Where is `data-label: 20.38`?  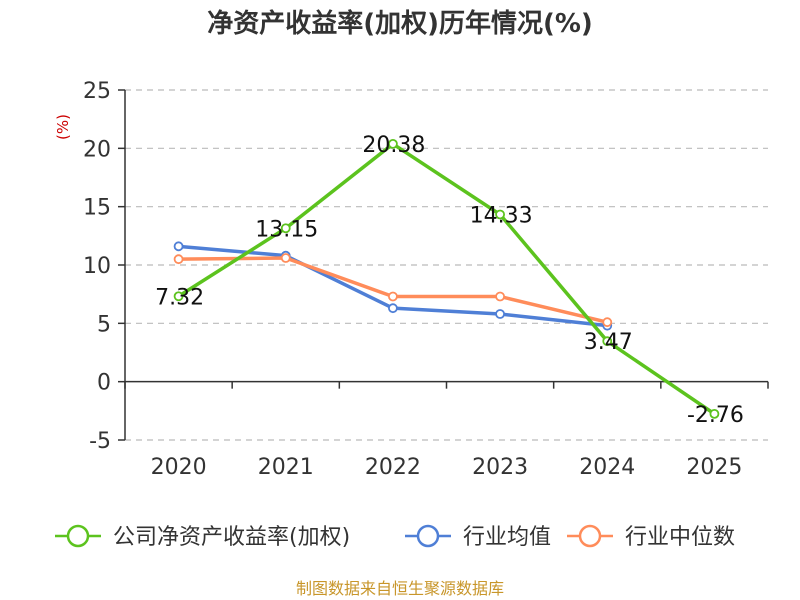 data-label: 20.38 is located at coordinates (393, 145).